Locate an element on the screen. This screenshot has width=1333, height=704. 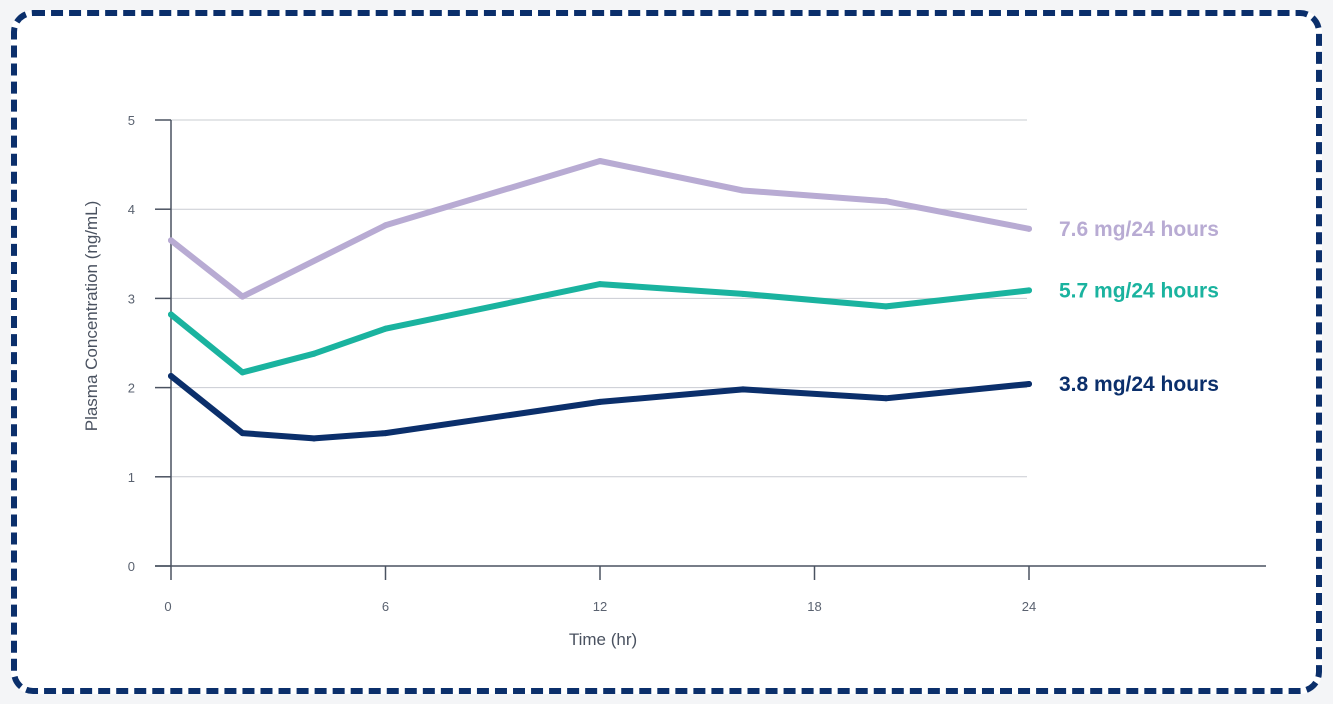
y-tick-label-4: 4 is located at coordinates (131, 209).